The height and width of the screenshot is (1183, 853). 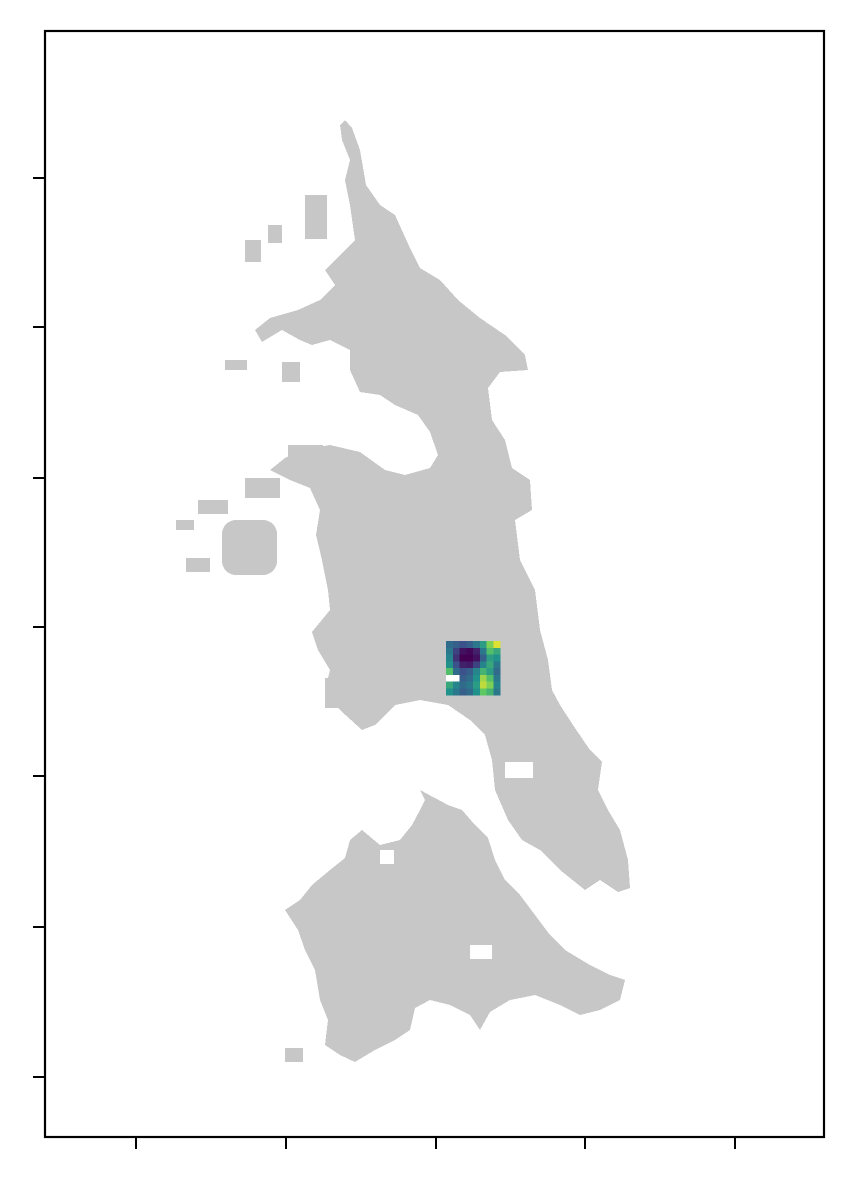 What do you see at coordinates (39, 627) in the screenshot?
I see `y-axis-ticks` at bounding box center [39, 627].